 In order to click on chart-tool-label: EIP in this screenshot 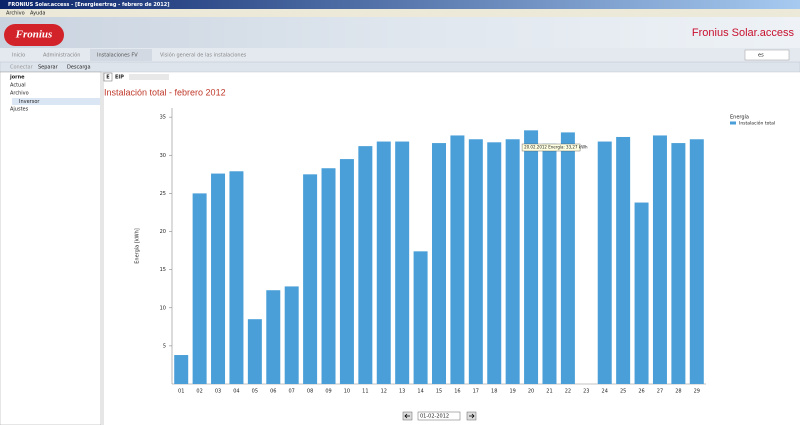, I will do `click(119, 78)`.